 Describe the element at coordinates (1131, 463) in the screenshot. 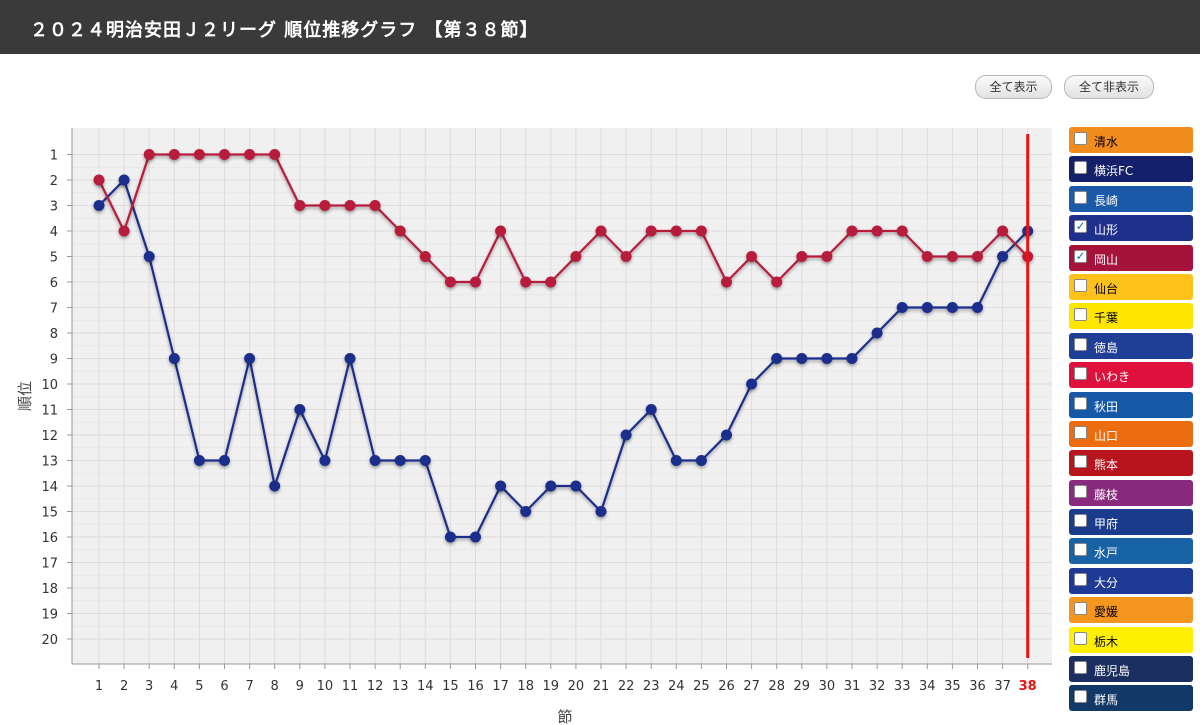

I see `legend-item: 熊本` at that location.